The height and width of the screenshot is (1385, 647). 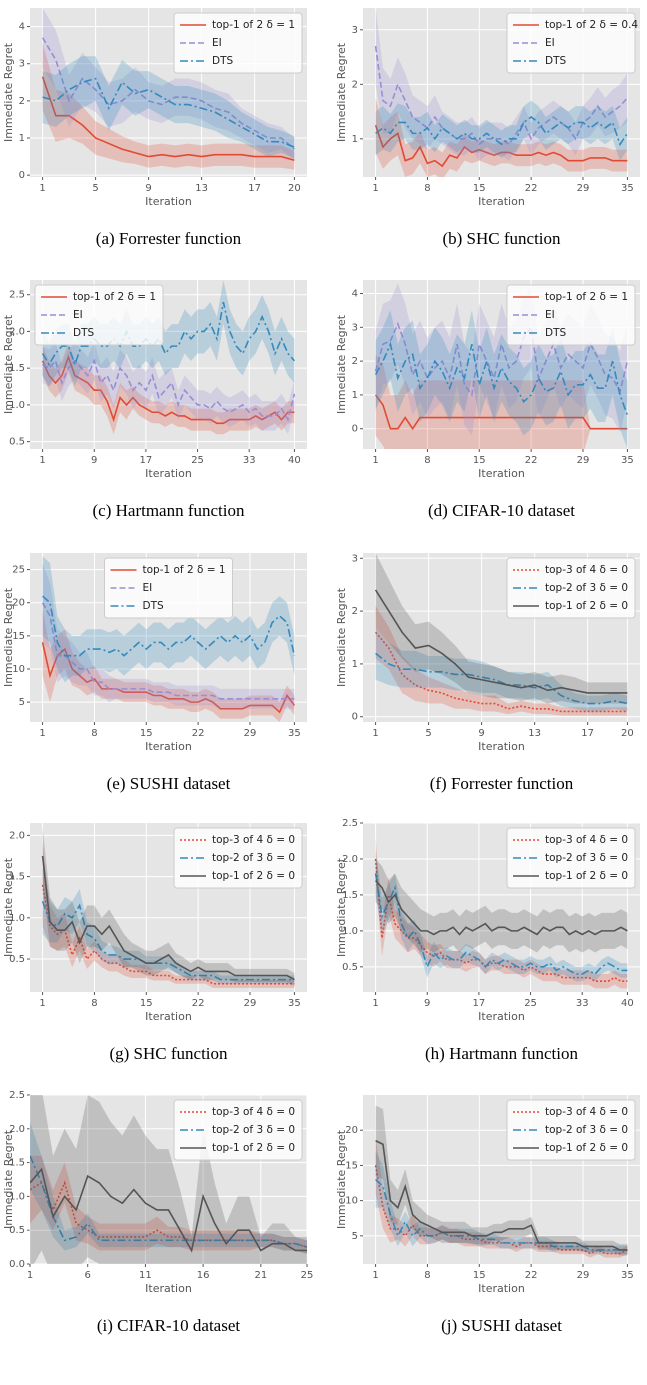 What do you see at coordinates (168, 588) in the screenshot?
I see `legend: top-1 of 2 δ = 1 EI DTS` at bounding box center [168, 588].